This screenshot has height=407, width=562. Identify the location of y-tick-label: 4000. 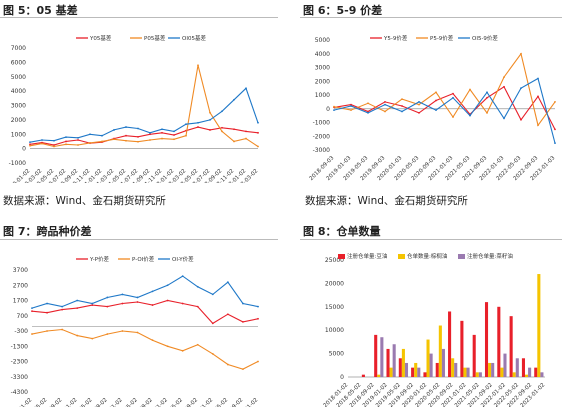
(322, 54).